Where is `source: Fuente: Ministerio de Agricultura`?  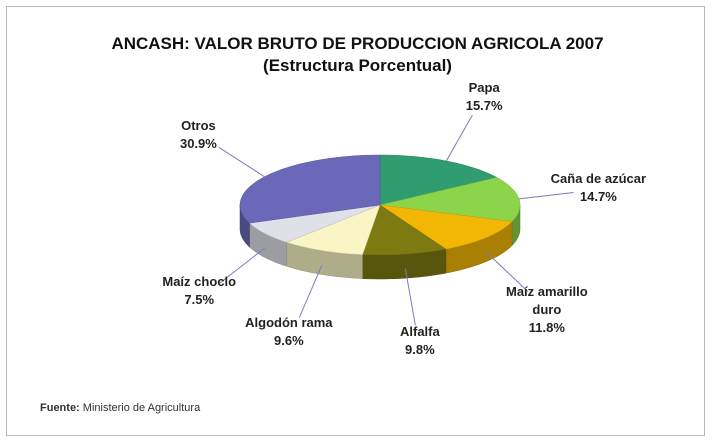 source: Fuente: Ministerio de Agricultura is located at coordinates (120, 408).